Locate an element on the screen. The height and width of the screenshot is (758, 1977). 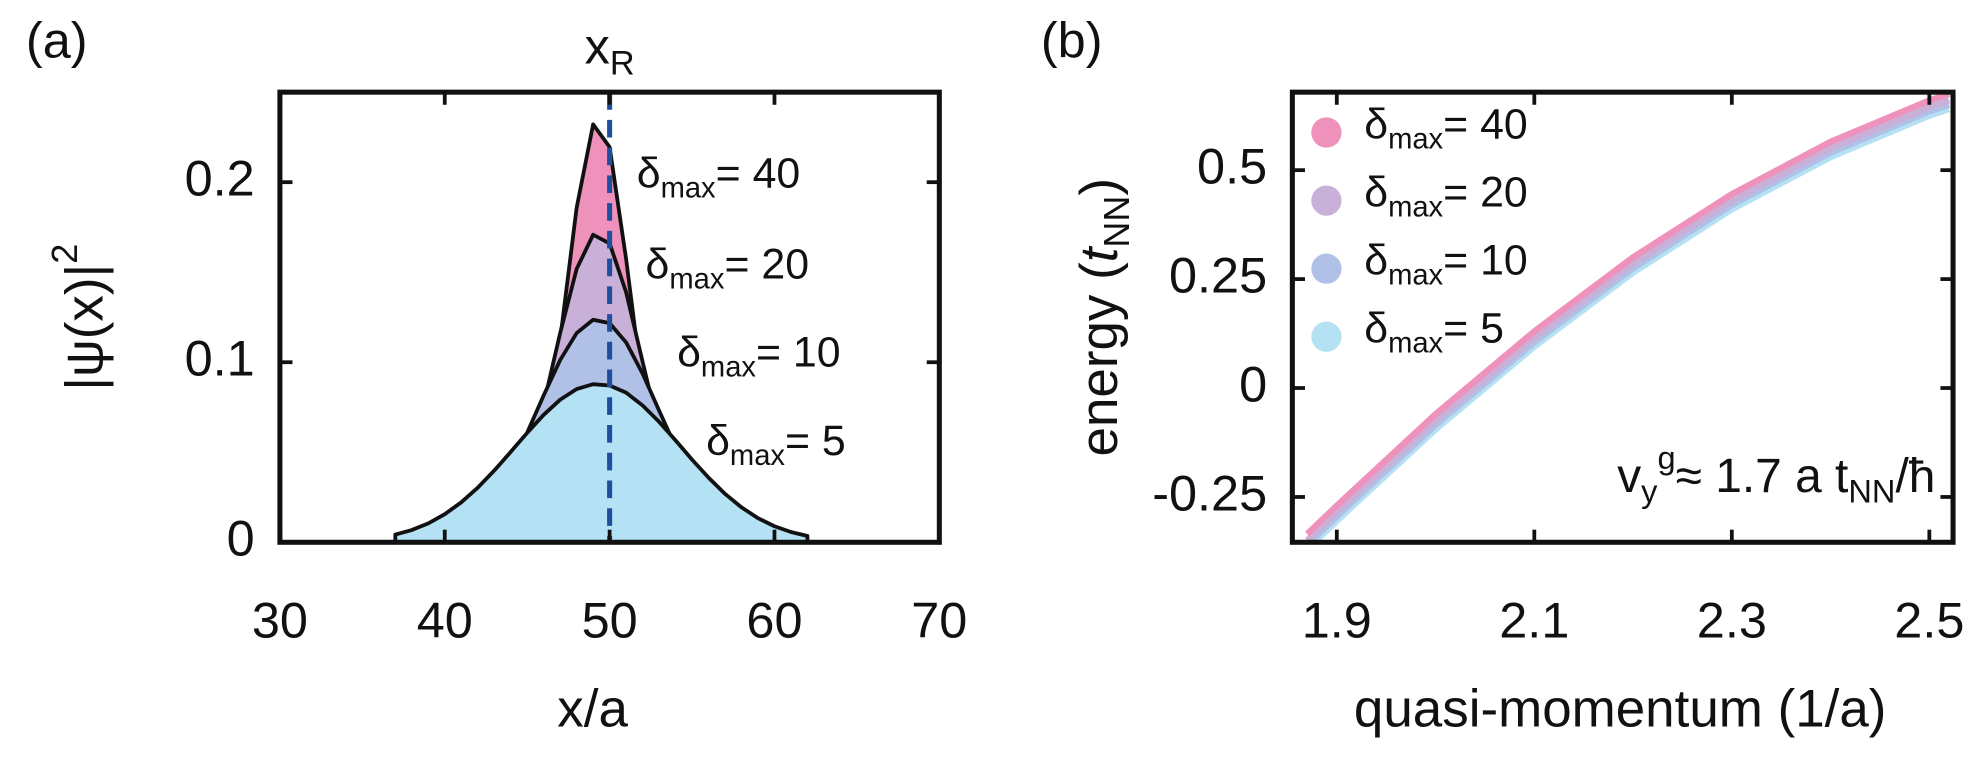
x-tick-label: 2.1 is located at coordinates (1534, 620).